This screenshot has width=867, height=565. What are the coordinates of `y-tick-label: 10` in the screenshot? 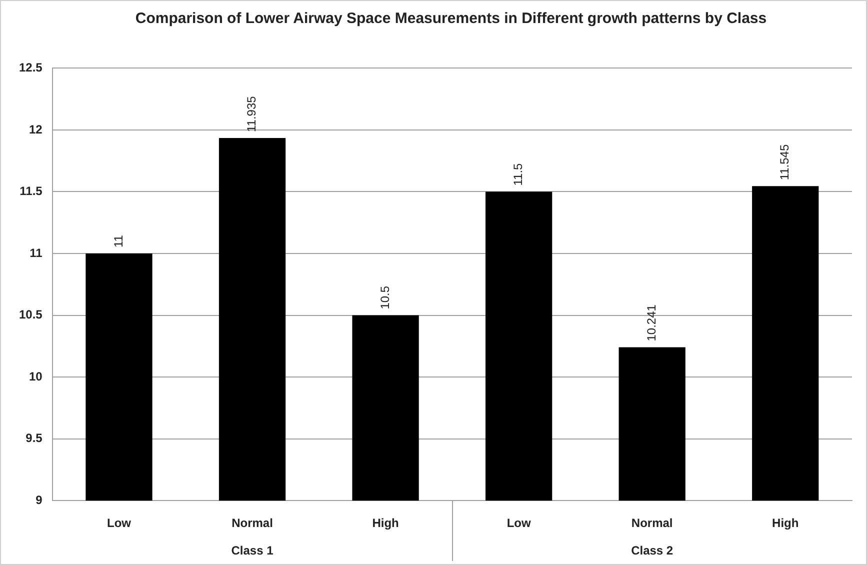 It's located at (35, 376).